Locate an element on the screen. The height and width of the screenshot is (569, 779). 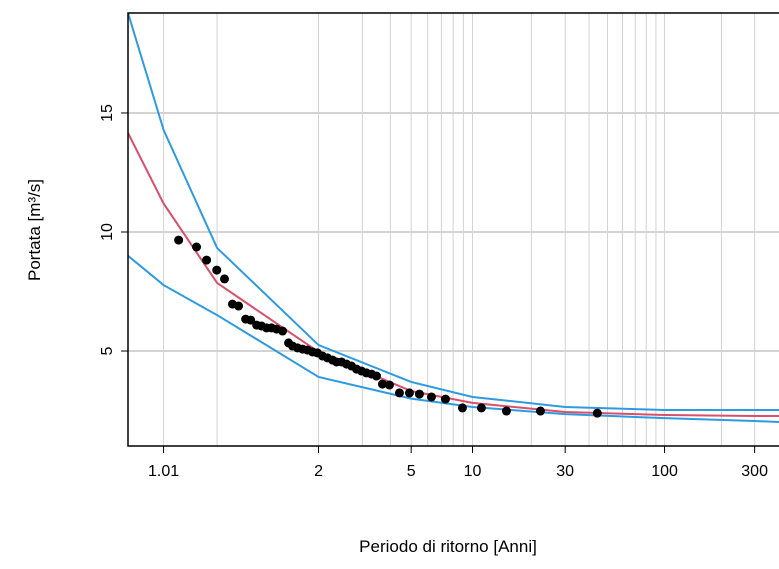
x-tick-label: 5 is located at coordinates (411, 471).